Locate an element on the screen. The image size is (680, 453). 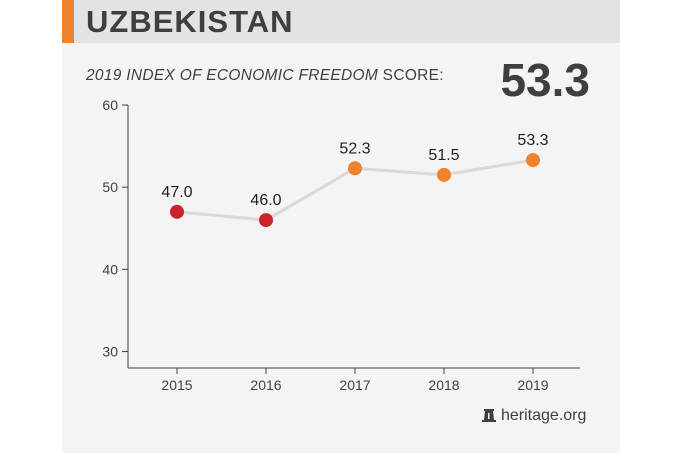
data-label: 46.0 is located at coordinates (265, 200).